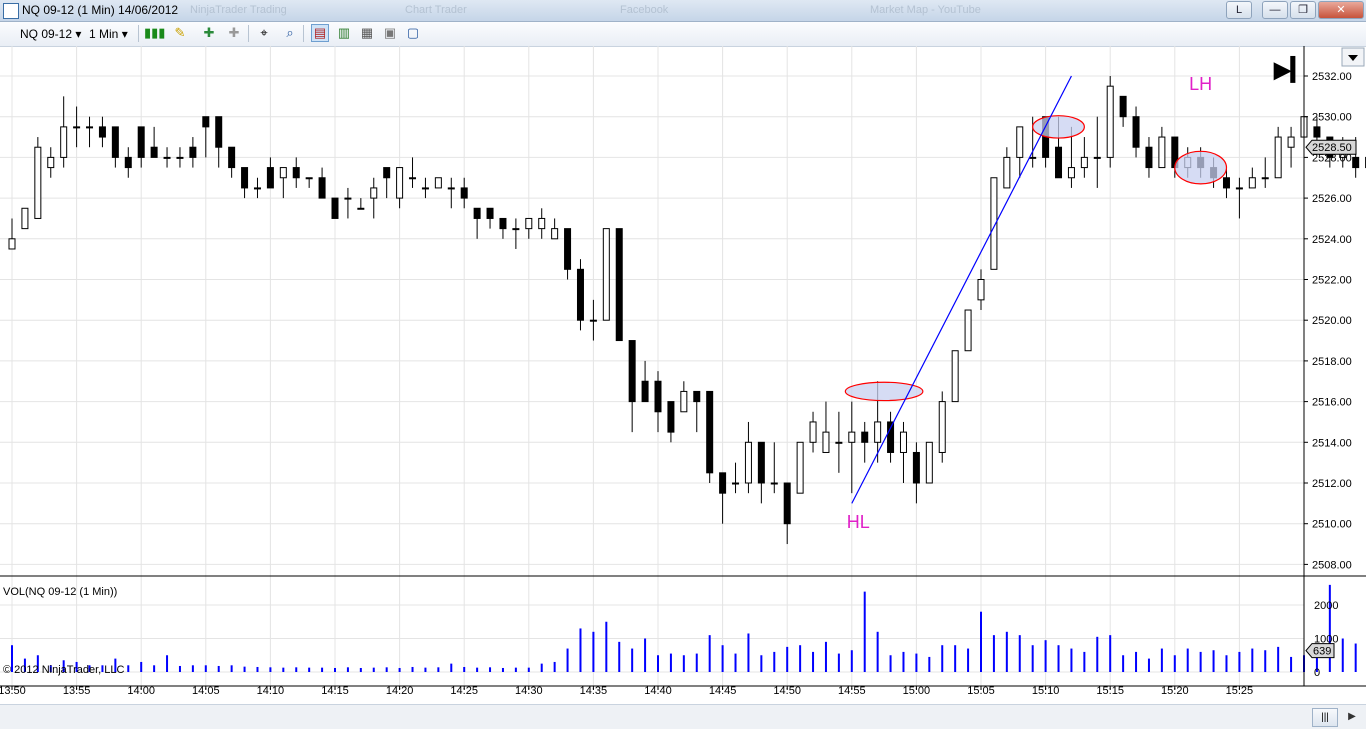 The width and height of the screenshot is (1366, 729). I want to click on template-icon: ▢, so click(413, 33).